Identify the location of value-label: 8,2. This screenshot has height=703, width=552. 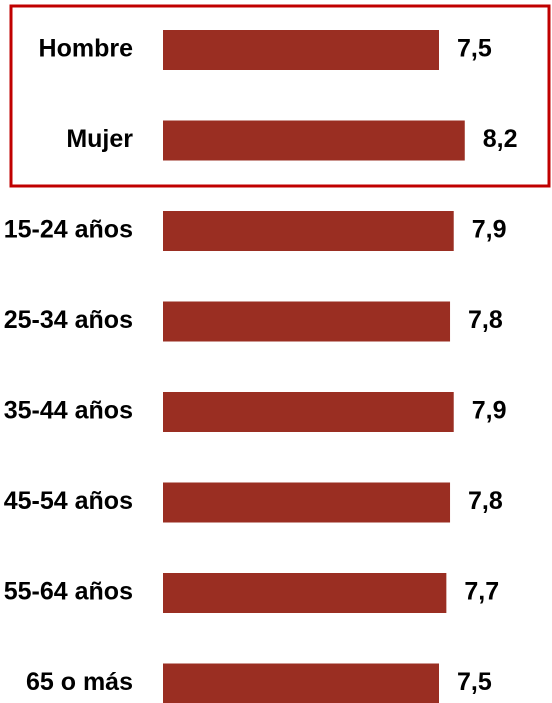
(500, 139).